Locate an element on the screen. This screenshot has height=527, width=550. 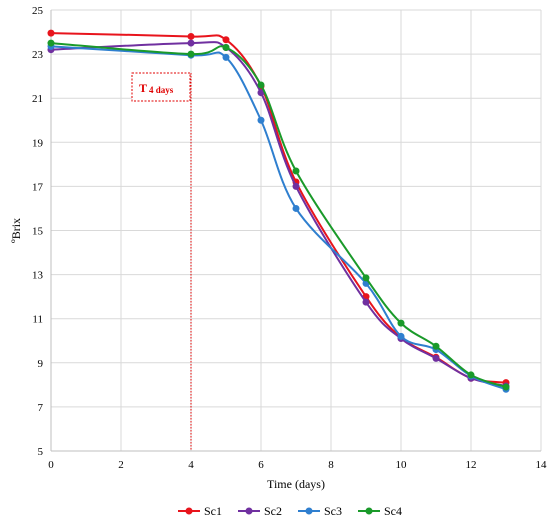
y-tick-label: 9 is located at coordinates (41, 364).